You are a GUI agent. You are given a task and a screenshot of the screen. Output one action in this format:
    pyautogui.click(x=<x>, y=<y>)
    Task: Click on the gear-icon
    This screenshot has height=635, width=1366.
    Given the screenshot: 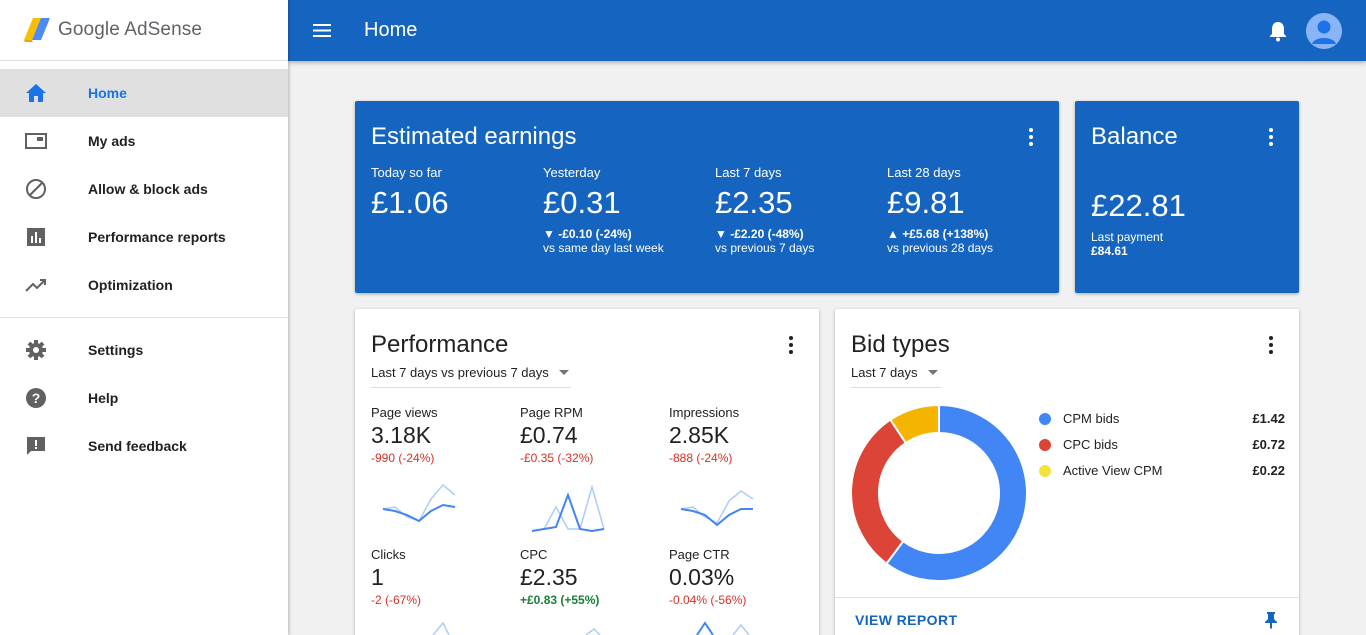 What is the action you would take?
    pyautogui.click(x=36, y=350)
    